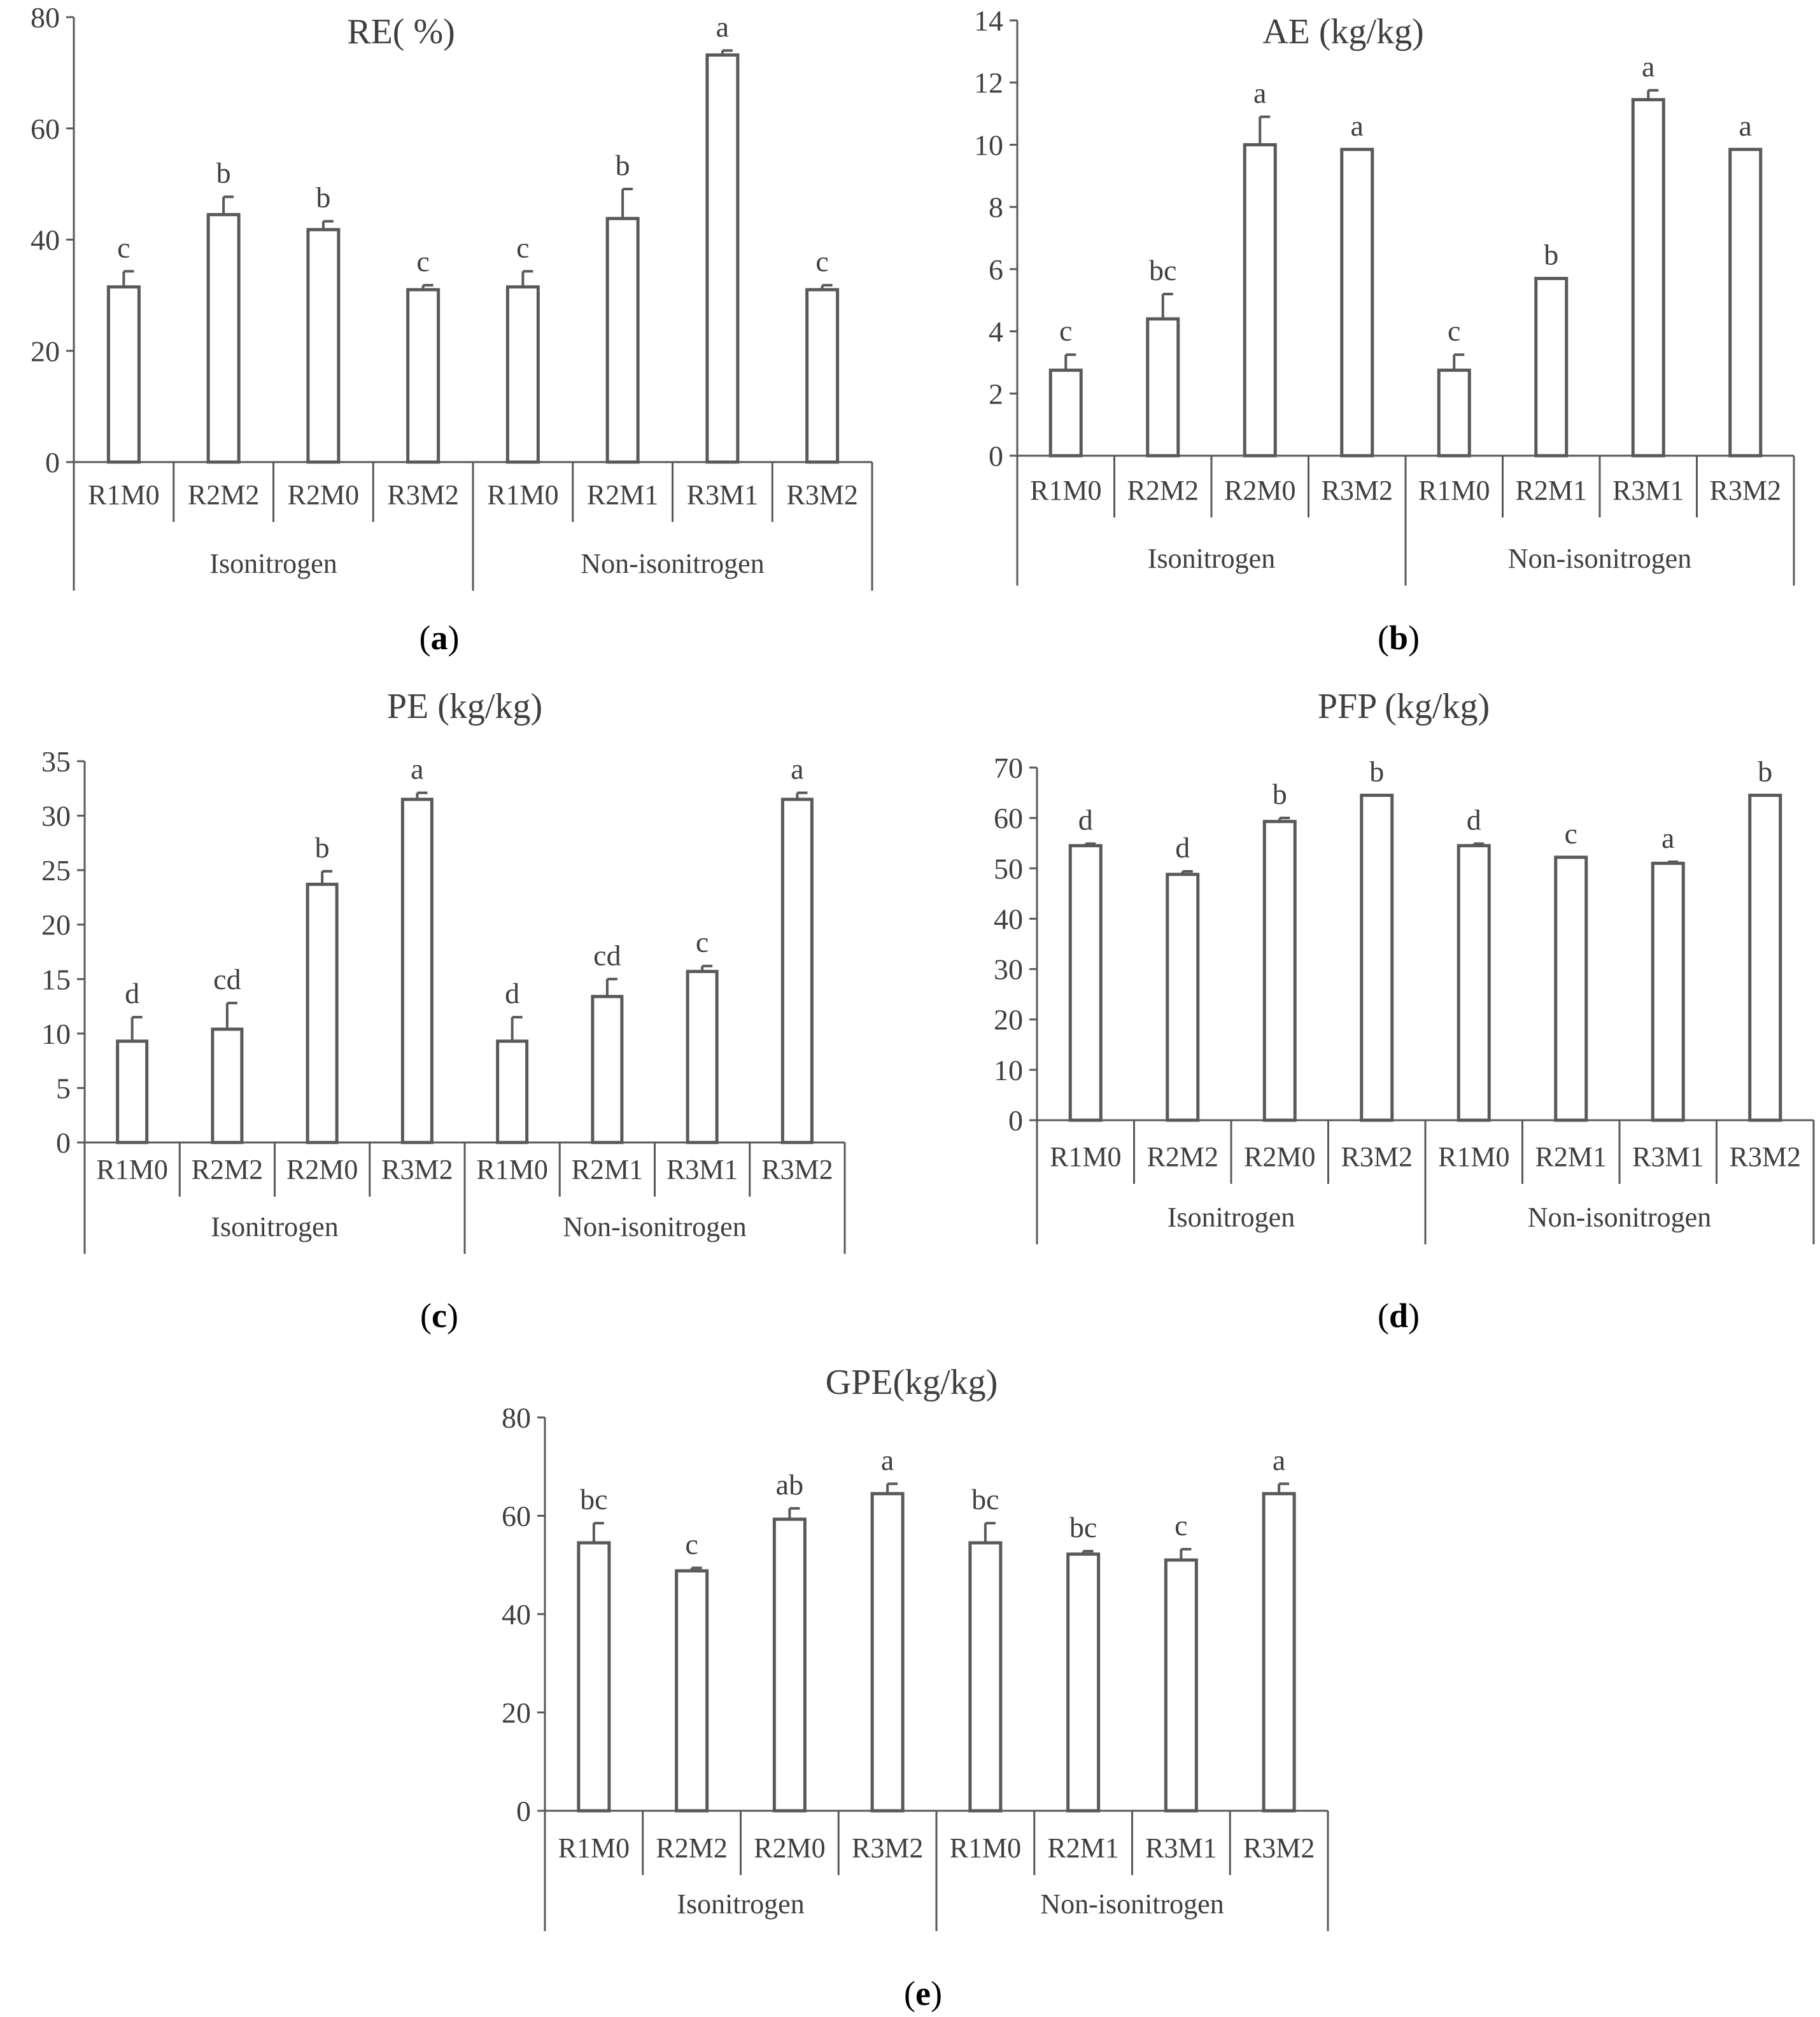 Image resolution: width=1820 pixels, height=2017 pixels. What do you see at coordinates (988, 20) in the screenshot?
I see `y-tick-label: 14` at bounding box center [988, 20].